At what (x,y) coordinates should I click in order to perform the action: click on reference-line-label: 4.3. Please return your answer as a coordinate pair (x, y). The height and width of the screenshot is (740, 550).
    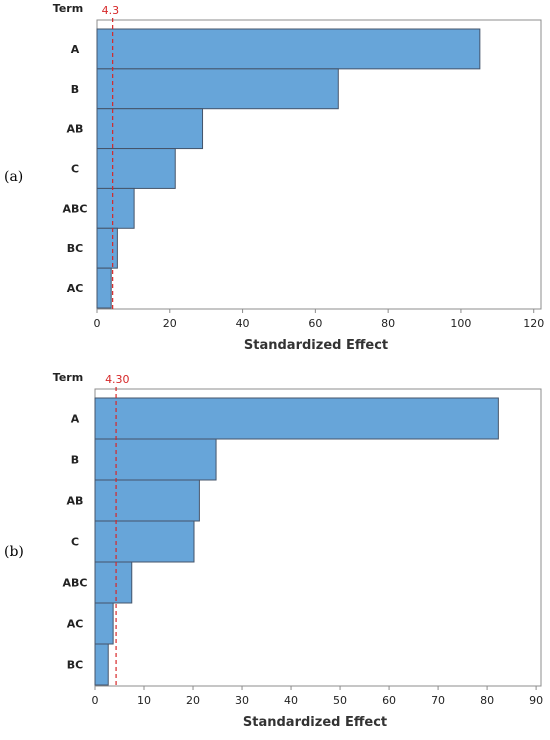
    Looking at the image, I should click on (111, 10).